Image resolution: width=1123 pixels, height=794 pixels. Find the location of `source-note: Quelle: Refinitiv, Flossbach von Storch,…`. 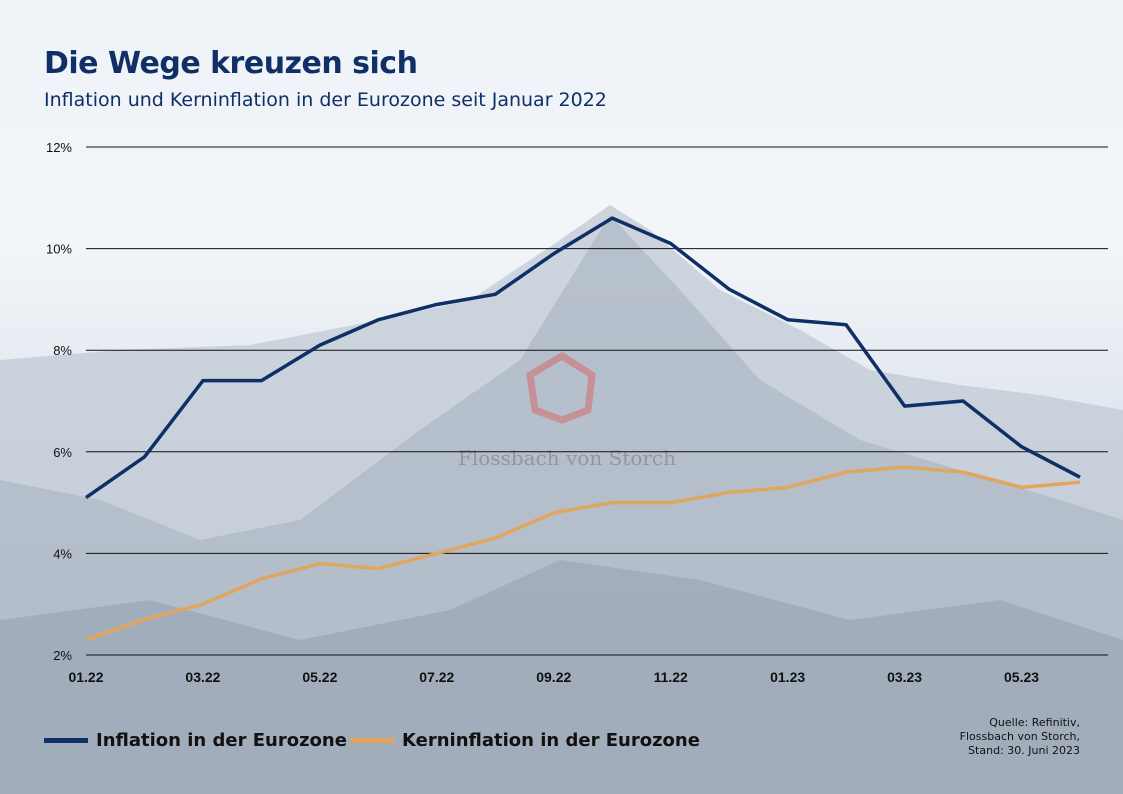

source-note: Quelle: Refinitiv, Flossbach von Storch,… is located at coordinates (1020, 737).